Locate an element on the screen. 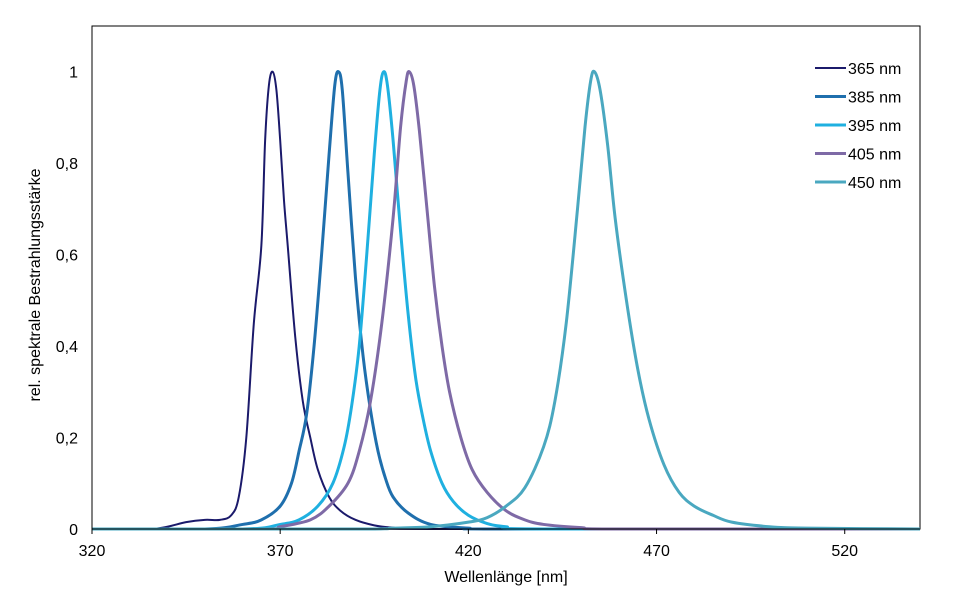 Image resolution: width=960 pixels, height=599 pixels. x-tick-label: 370 is located at coordinates (280, 551).